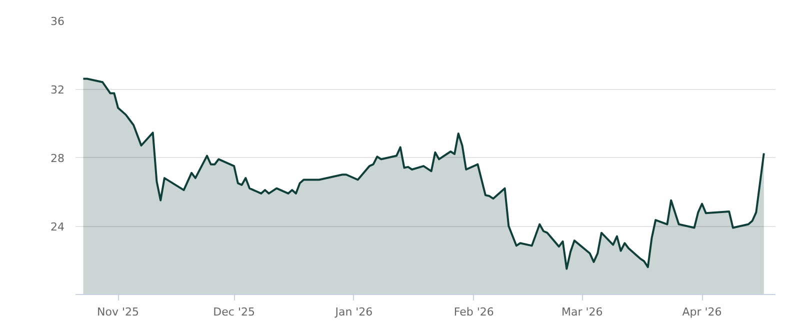 This screenshot has height=324, width=800. Describe the element at coordinates (57, 227) in the screenshot. I see `y-tick-label: 24` at that location.